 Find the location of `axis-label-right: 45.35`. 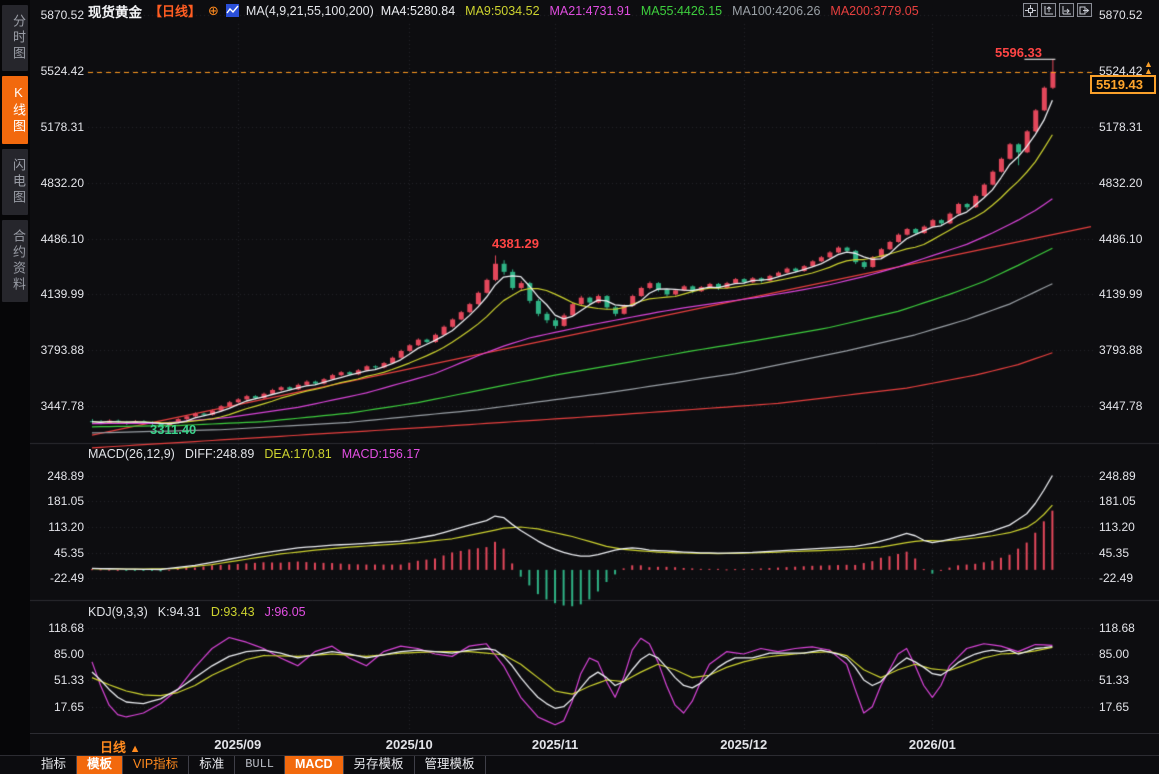

axis-label-right: 45.35 is located at coordinates (1114, 552).